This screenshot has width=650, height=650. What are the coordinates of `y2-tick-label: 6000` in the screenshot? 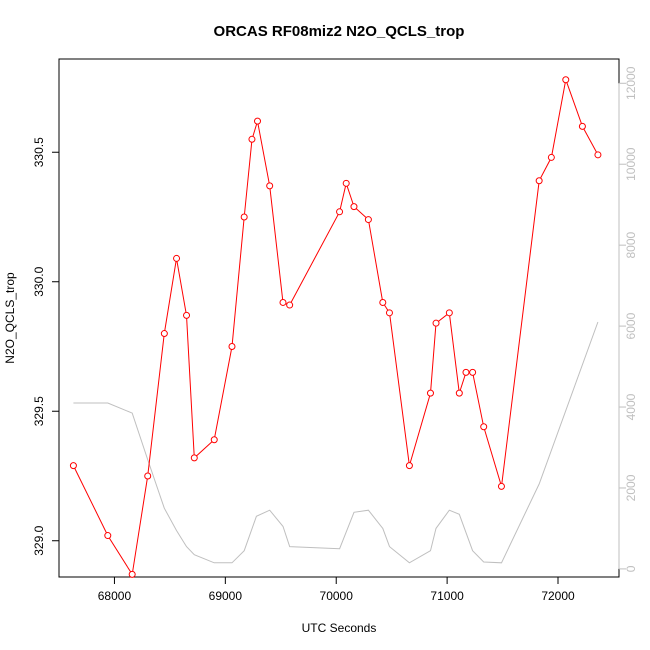 It's located at (631, 325).